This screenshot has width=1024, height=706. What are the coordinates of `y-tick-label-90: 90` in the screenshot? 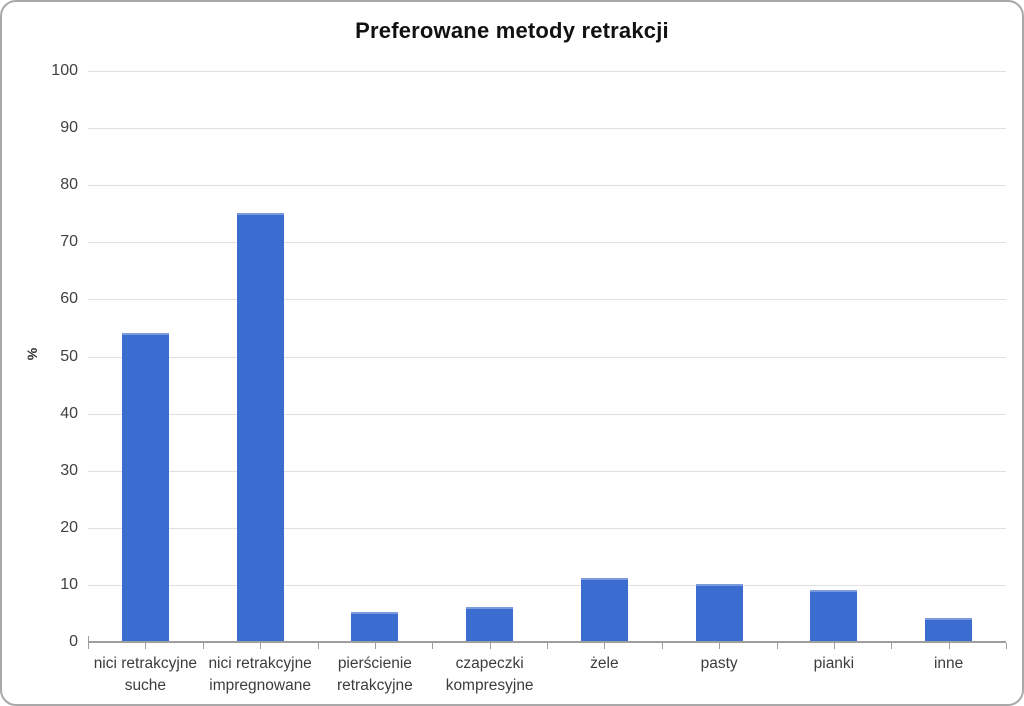 It's located at (69, 128).